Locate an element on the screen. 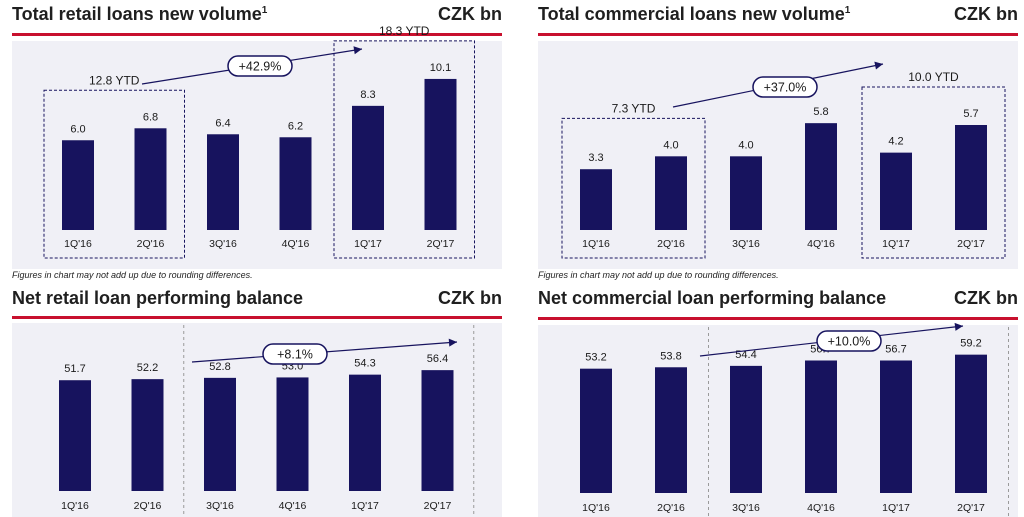  value-label: 52.8 is located at coordinates (219, 367).